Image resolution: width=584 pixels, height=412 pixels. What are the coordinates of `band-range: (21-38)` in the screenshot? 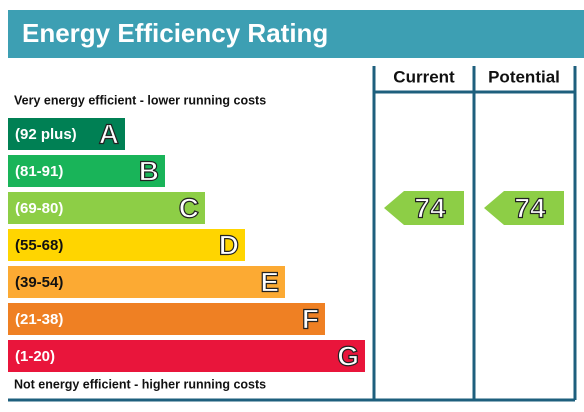 It's located at (39, 319).